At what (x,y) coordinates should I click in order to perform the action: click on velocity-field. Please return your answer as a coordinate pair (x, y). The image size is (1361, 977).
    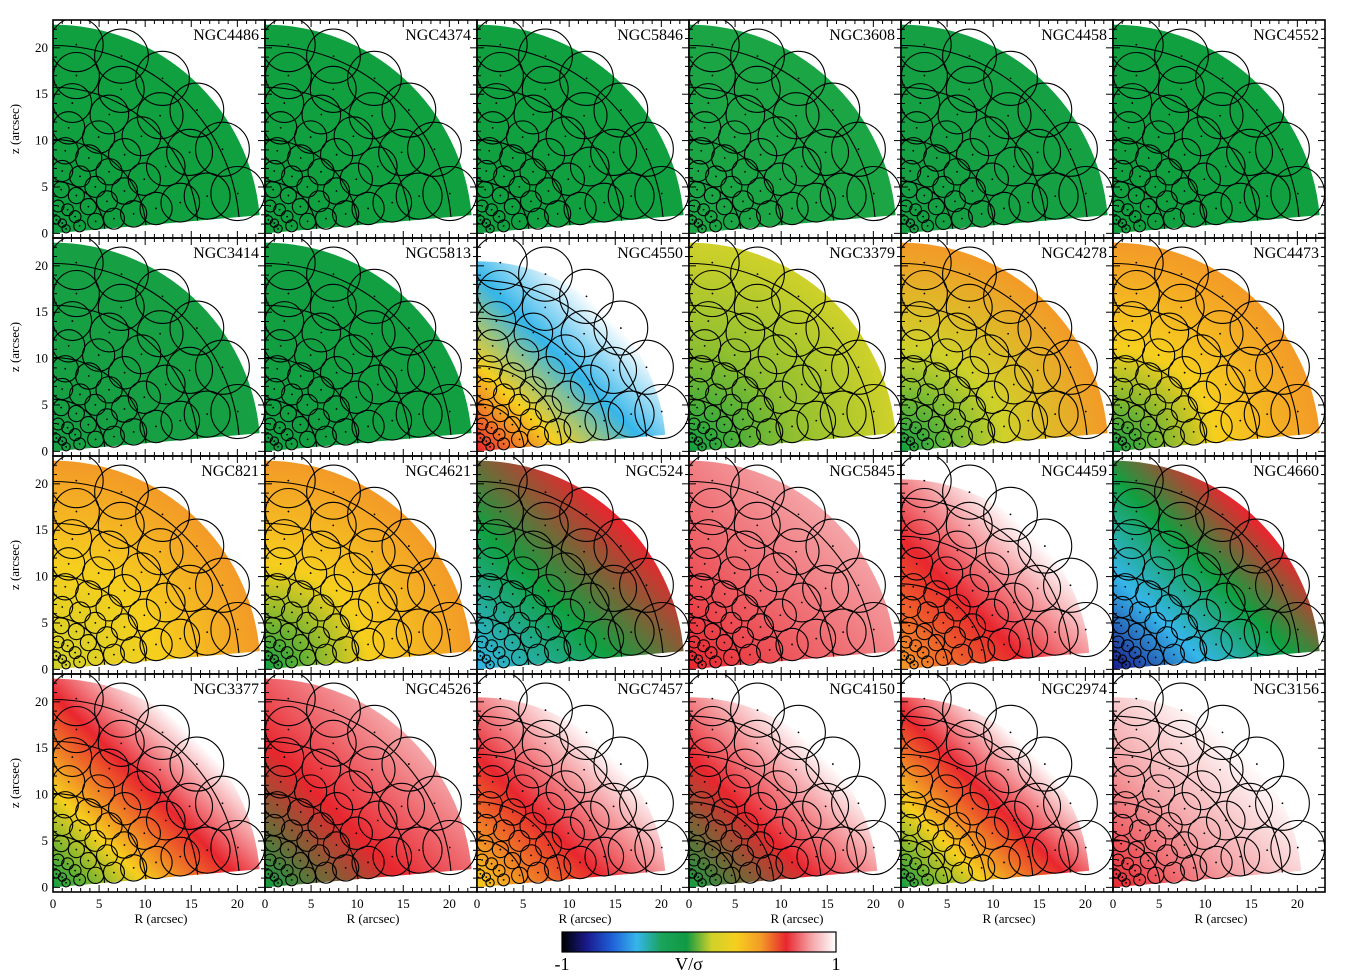
    Looking at the image, I should click on (792, 129).